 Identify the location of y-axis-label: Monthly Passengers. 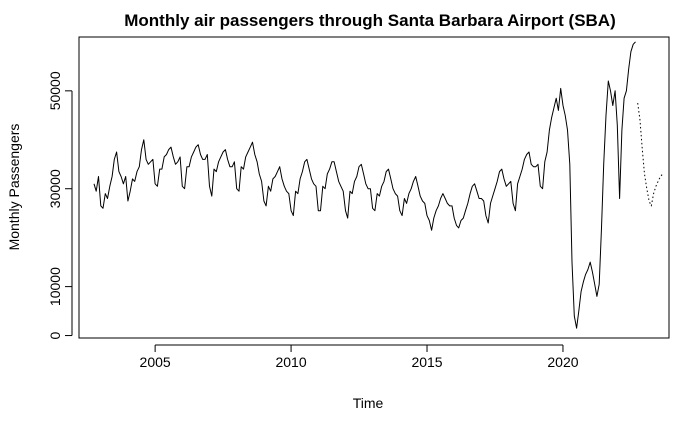
(14, 187).